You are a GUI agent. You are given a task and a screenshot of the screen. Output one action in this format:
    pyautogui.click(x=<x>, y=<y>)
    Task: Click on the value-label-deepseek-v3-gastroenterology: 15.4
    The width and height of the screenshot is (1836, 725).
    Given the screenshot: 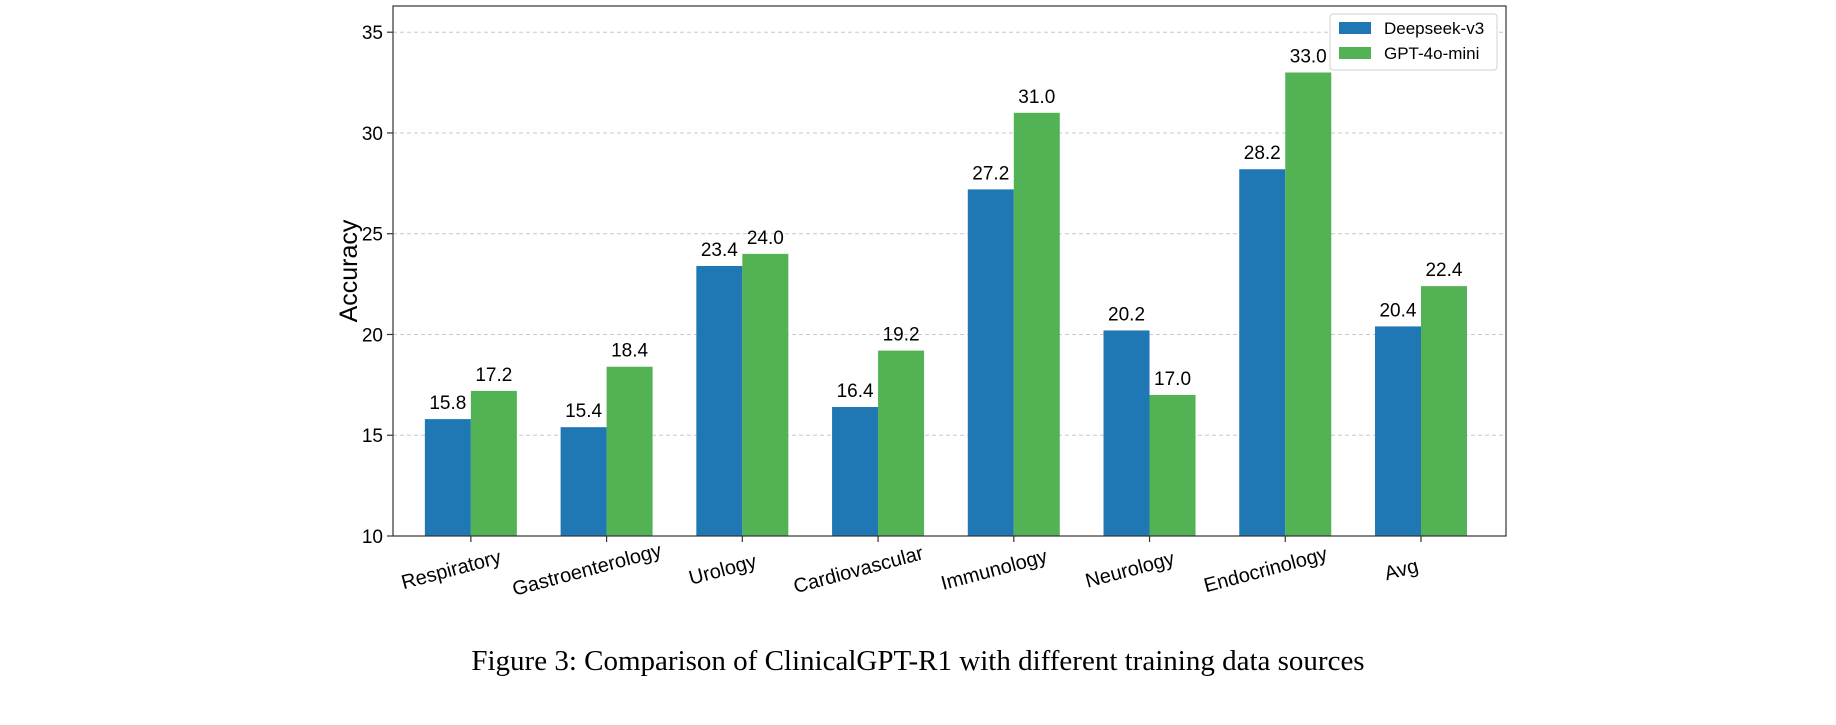 What is the action you would take?
    pyautogui.click(x=583, y=411)
    